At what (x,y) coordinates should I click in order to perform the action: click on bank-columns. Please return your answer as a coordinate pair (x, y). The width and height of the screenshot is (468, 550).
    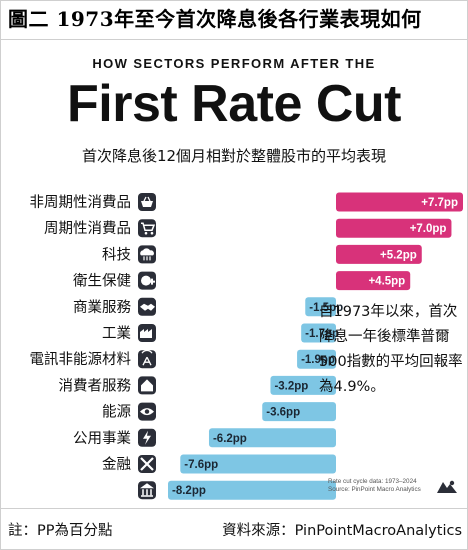
    Looking at the image, I should click on (147, 492).